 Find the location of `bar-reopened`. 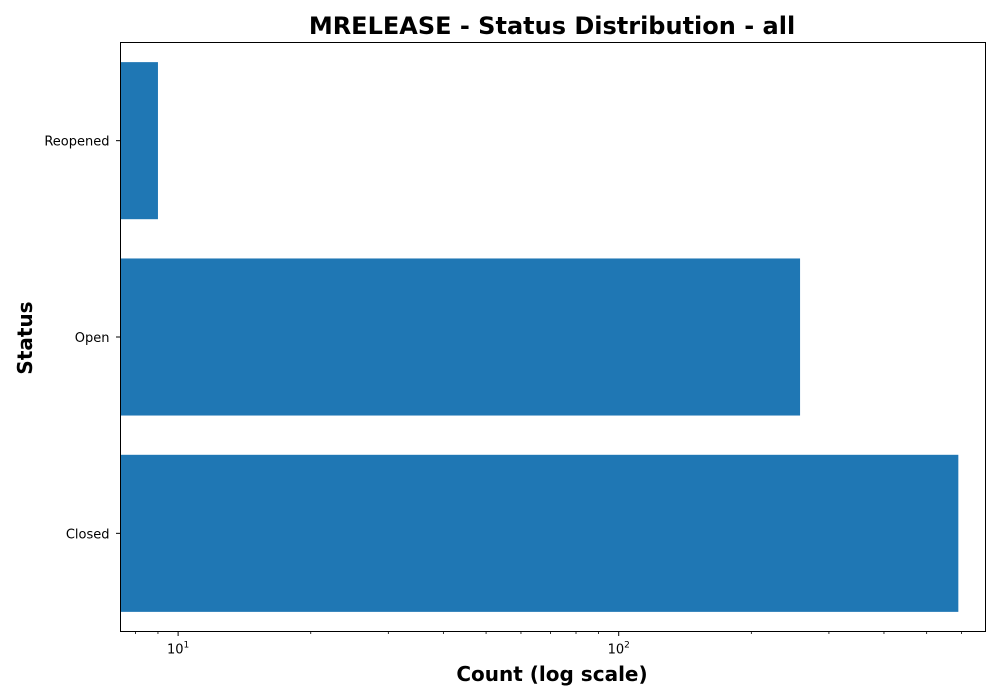

bar-reopened is located at coordinates (139, 141).